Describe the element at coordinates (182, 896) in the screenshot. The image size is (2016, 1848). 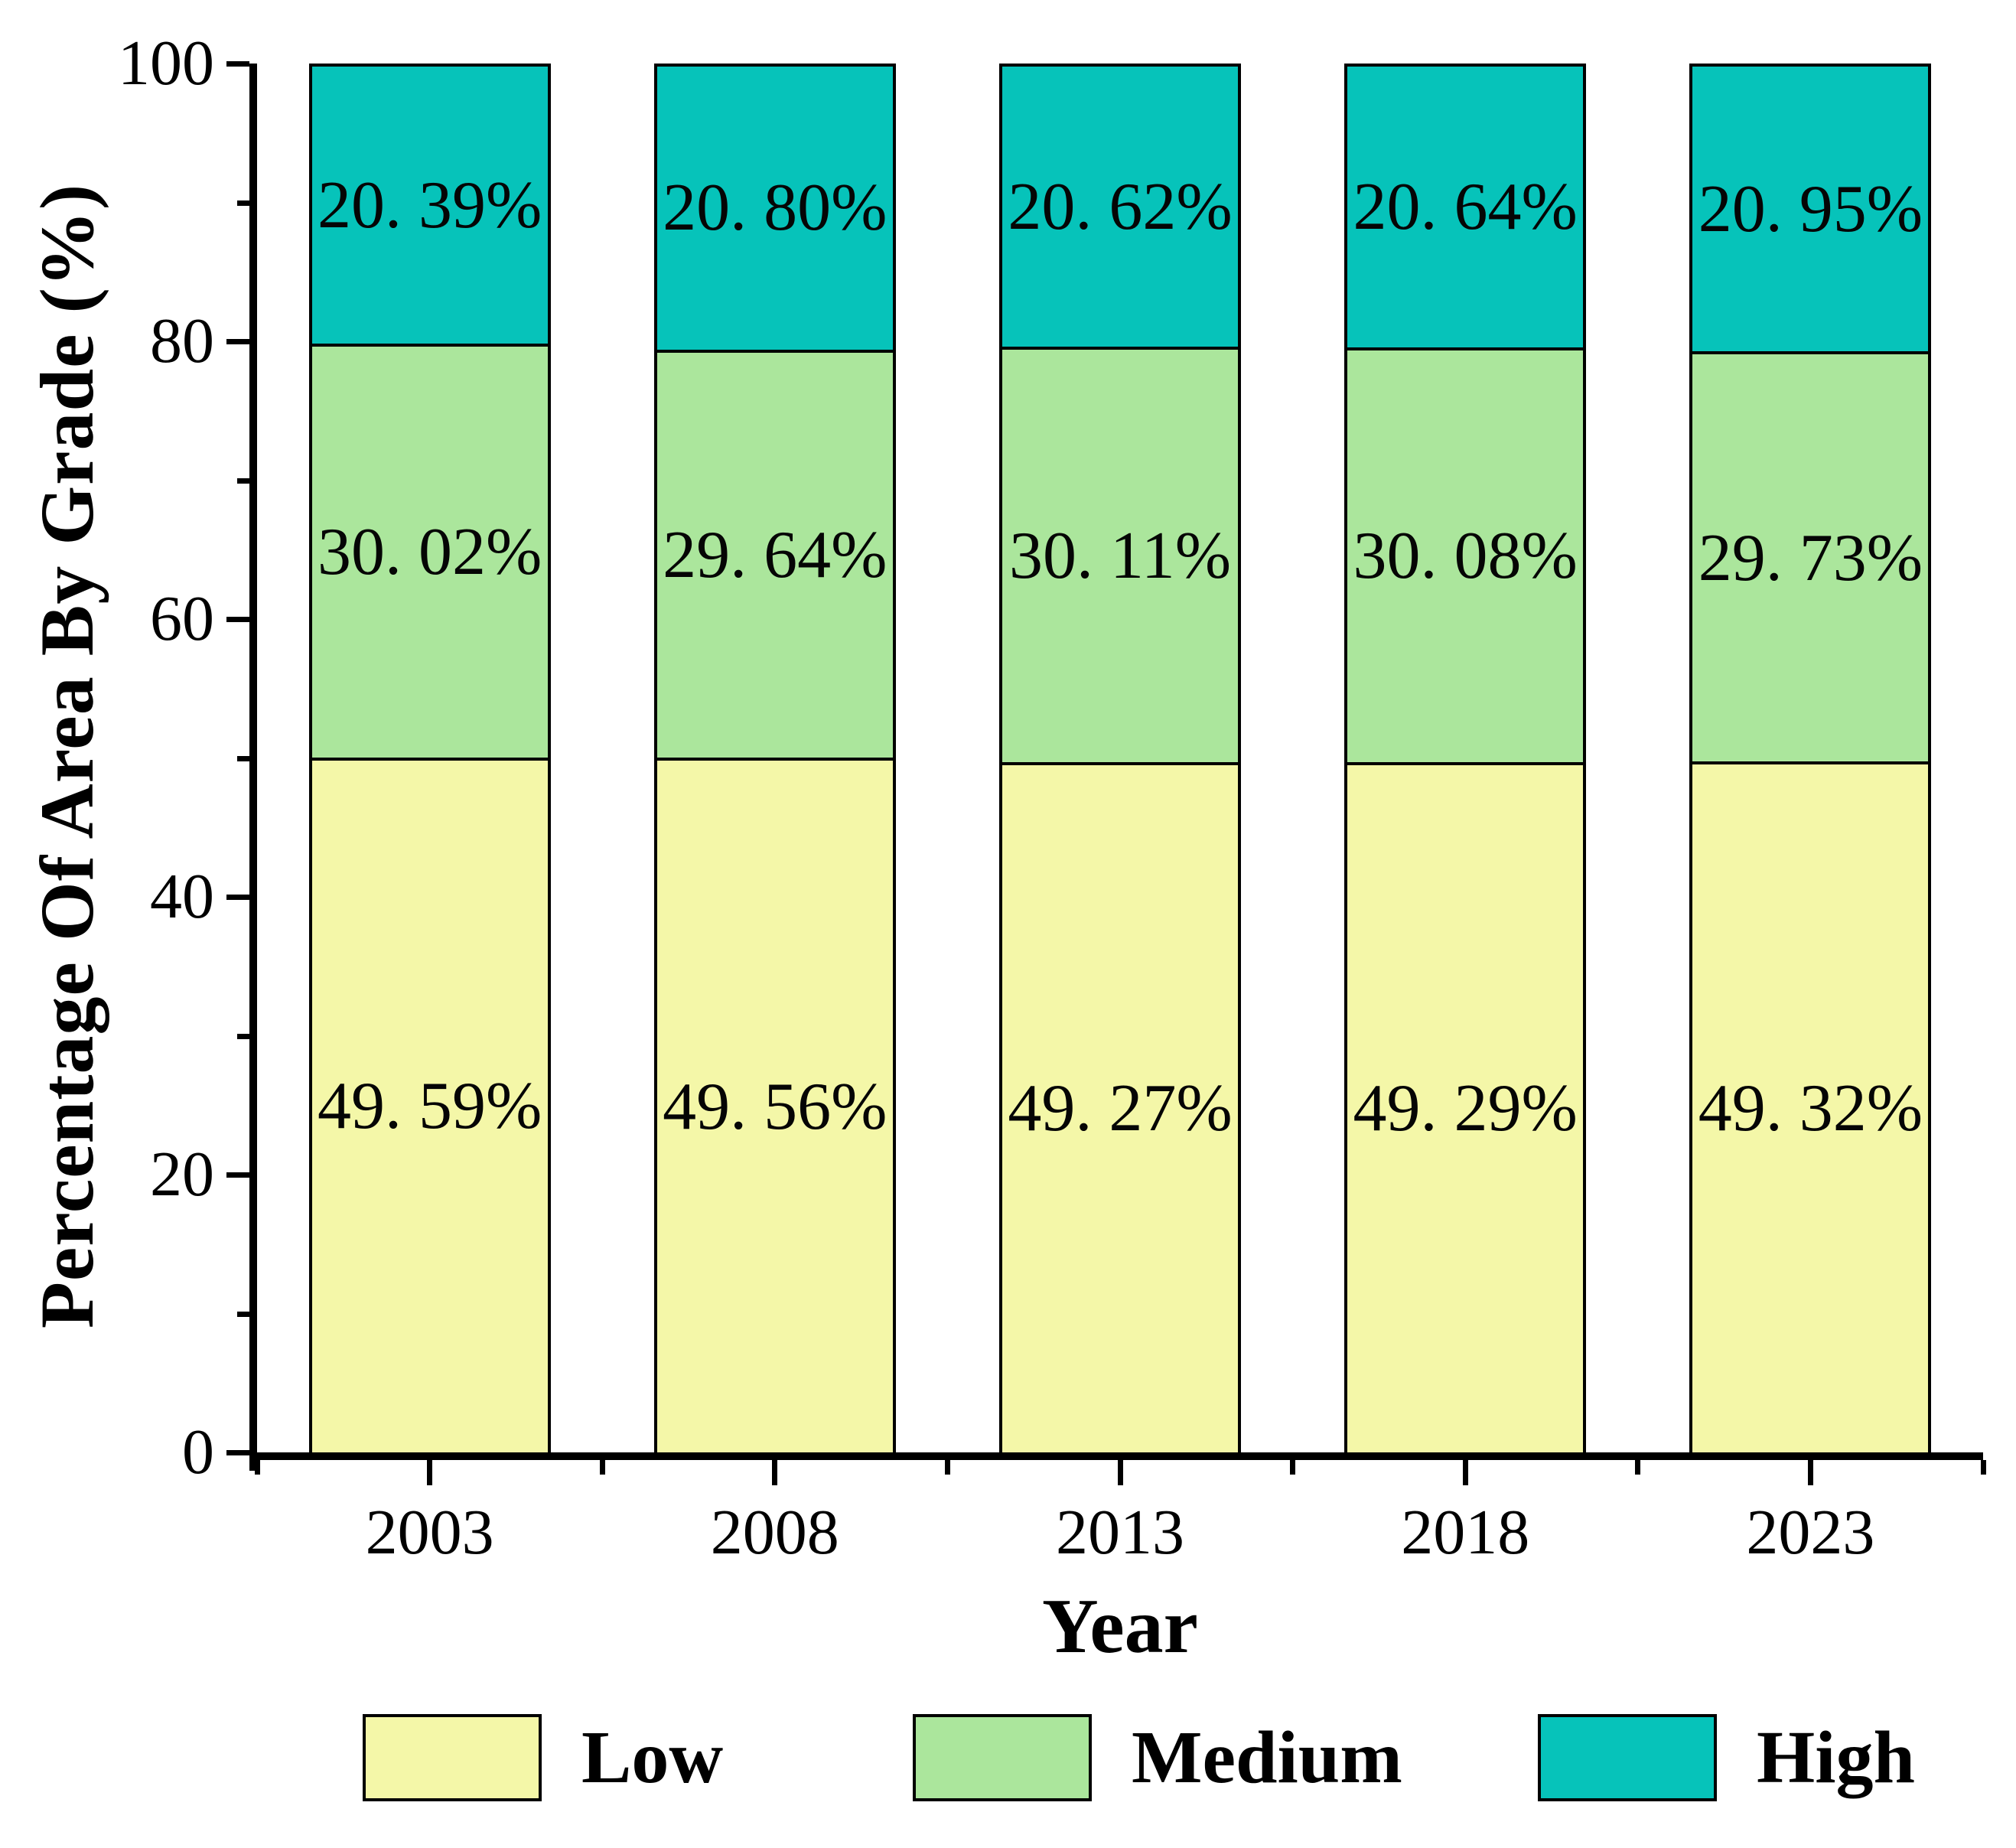
I see `y-axis-tick-label: 40` at that location.